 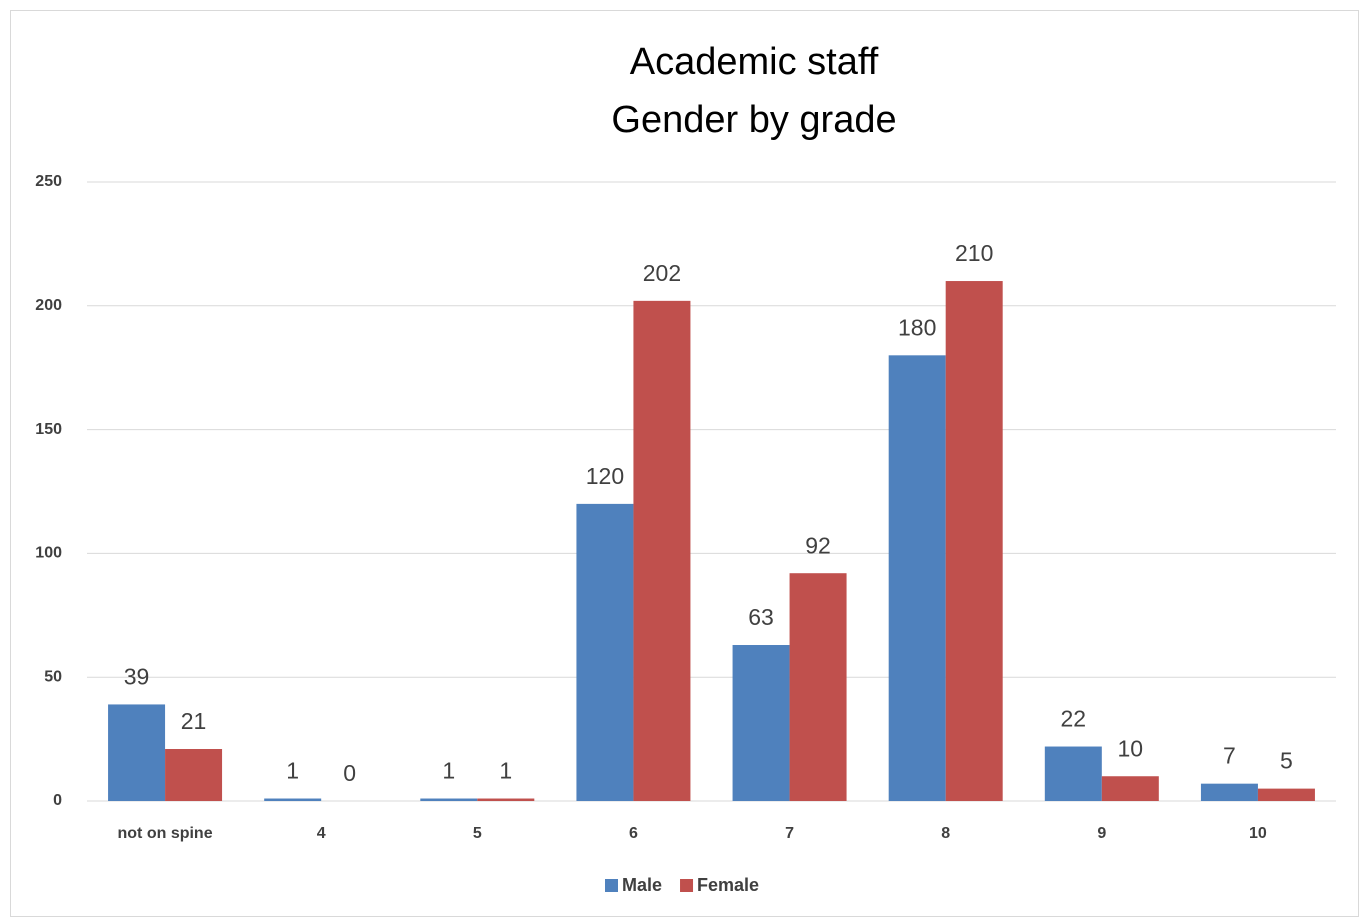 What do you see at coordinates (761, 617) in the screenshot?
I see `data-label: 63` at bounding box center [761, 617].